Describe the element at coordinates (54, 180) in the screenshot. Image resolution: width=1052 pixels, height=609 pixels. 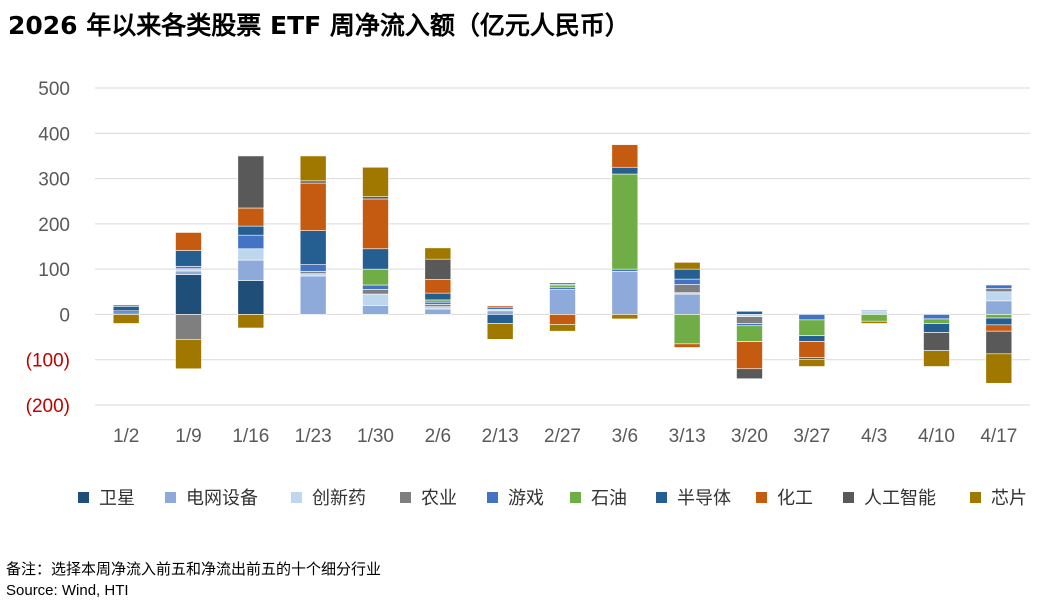
I see `y-tick-label: 300` at that location.